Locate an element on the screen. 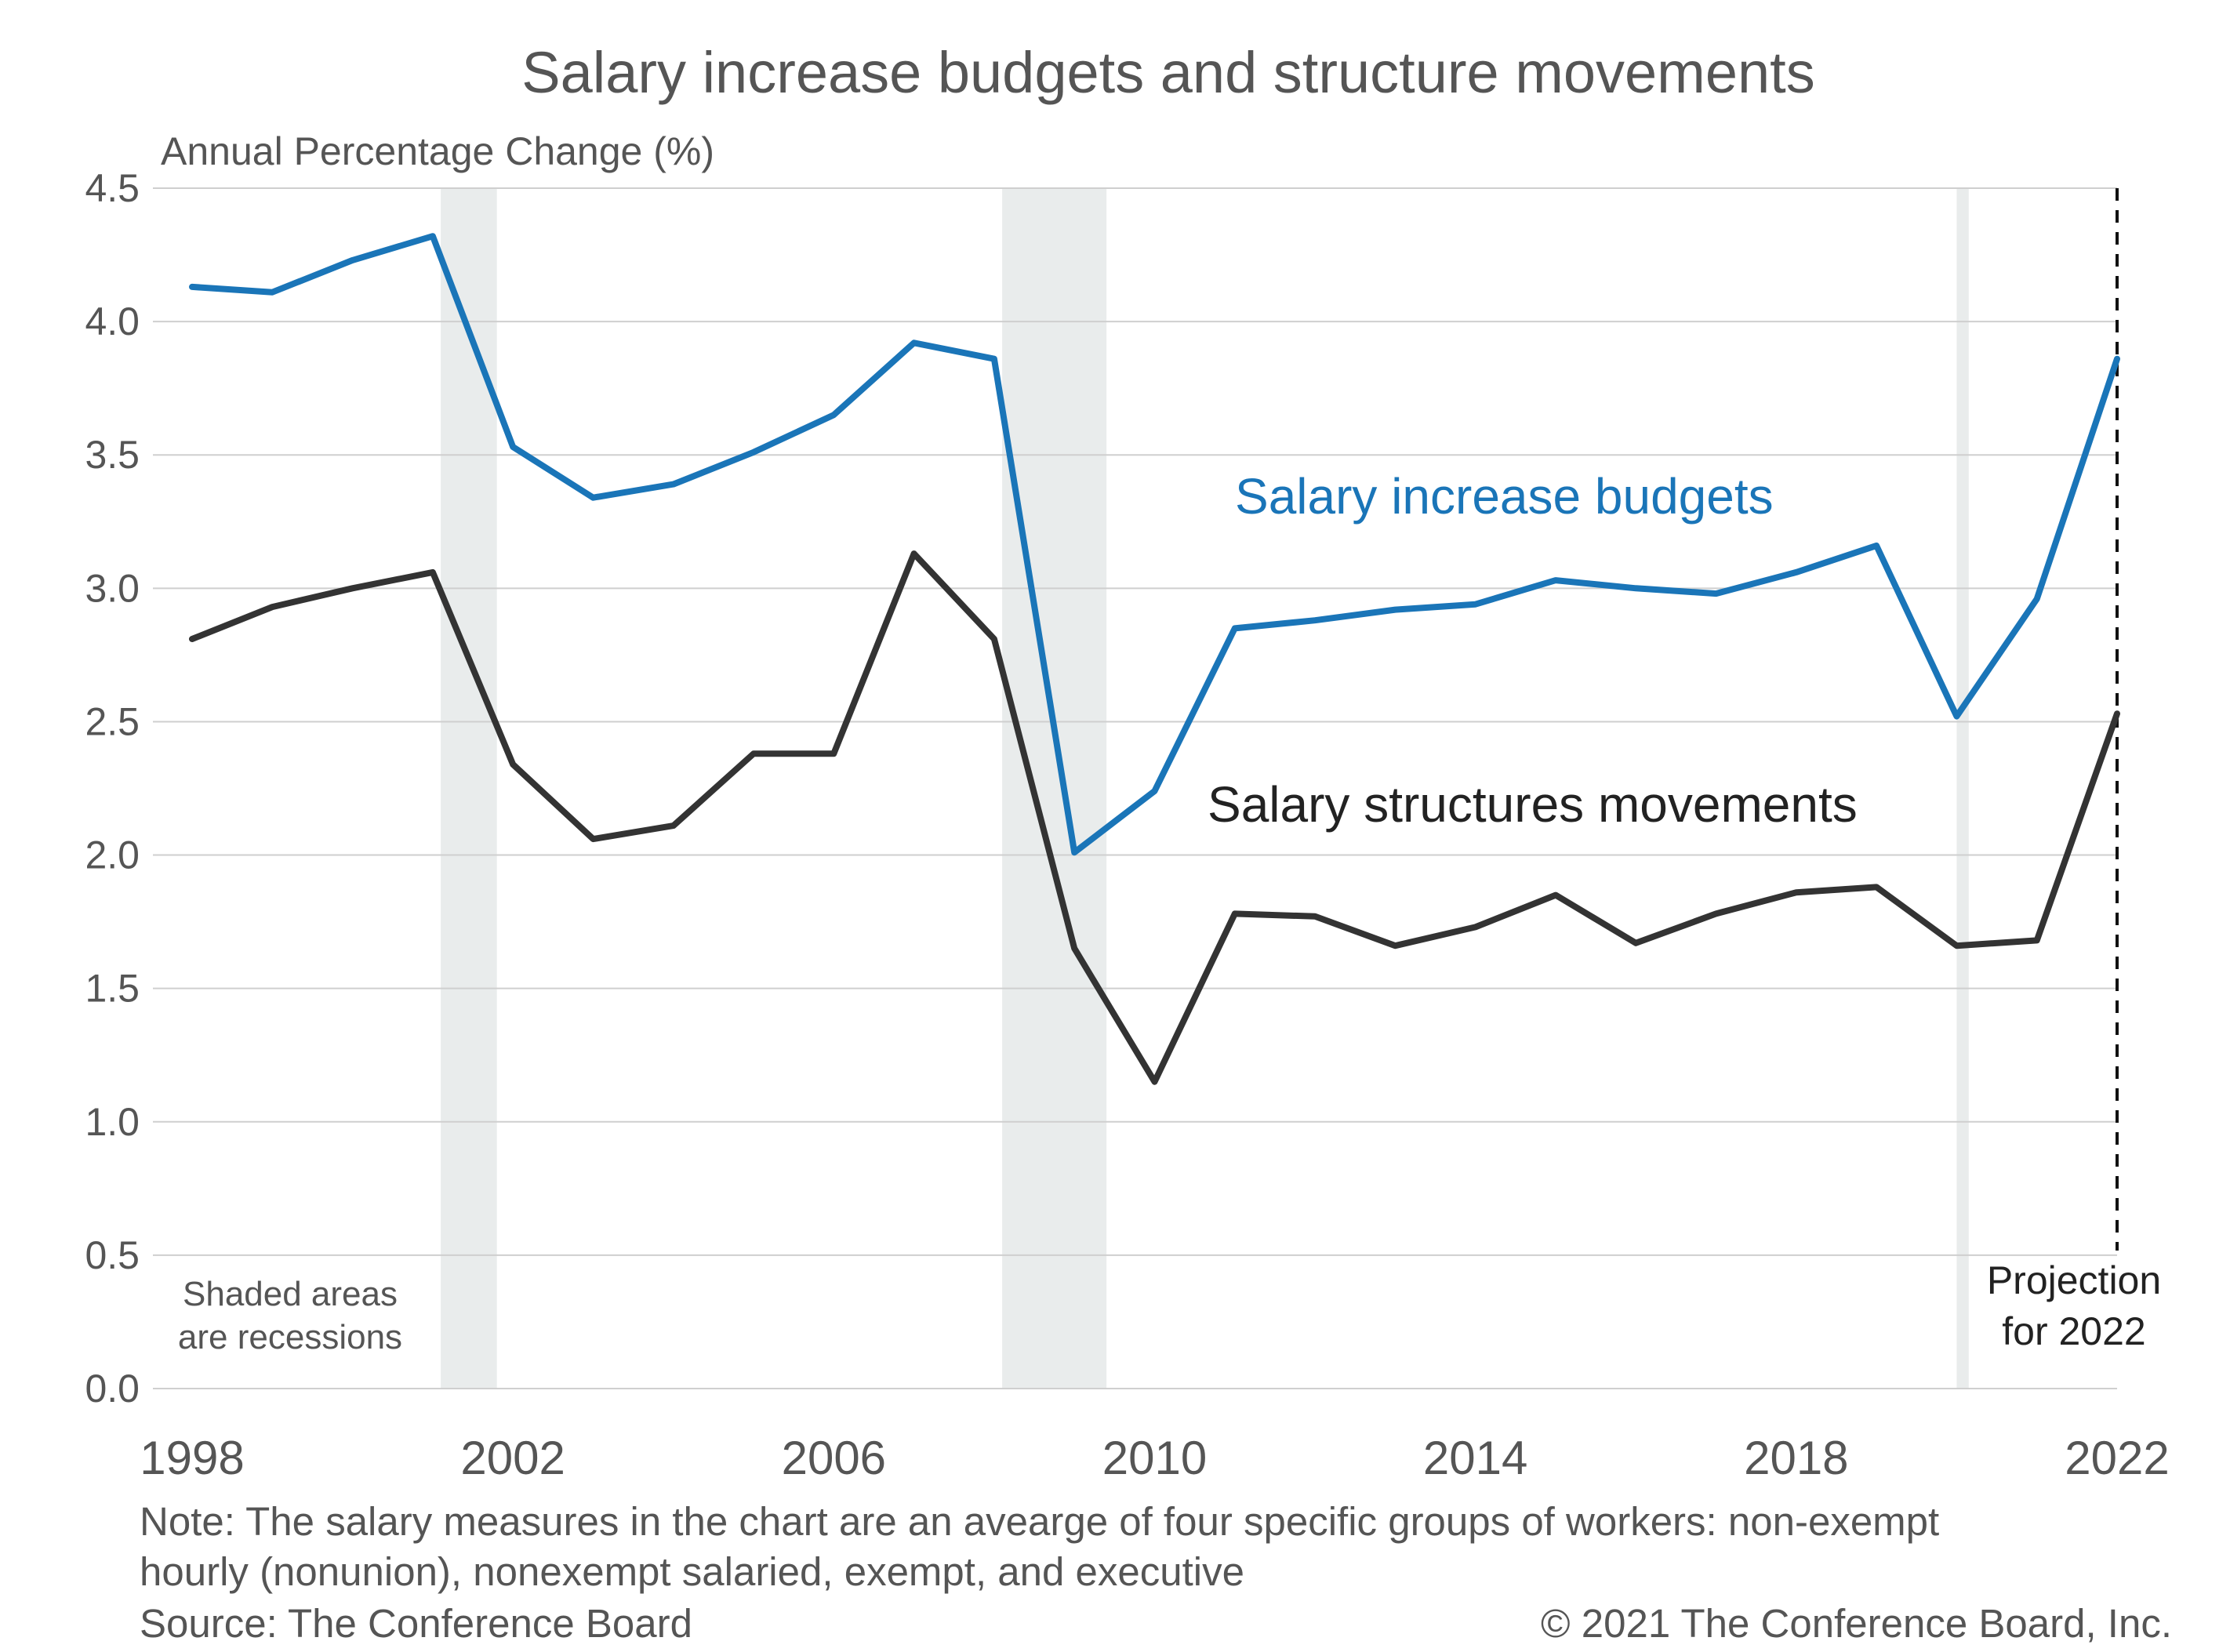 The width and height of the screenshot is (2230, 1652). y-axis-ticks: 0.0 0.5 1.0 1.5 2.0 2.5 3.0 3.5 4.0 4.5 is located at coordinates (113, 788).